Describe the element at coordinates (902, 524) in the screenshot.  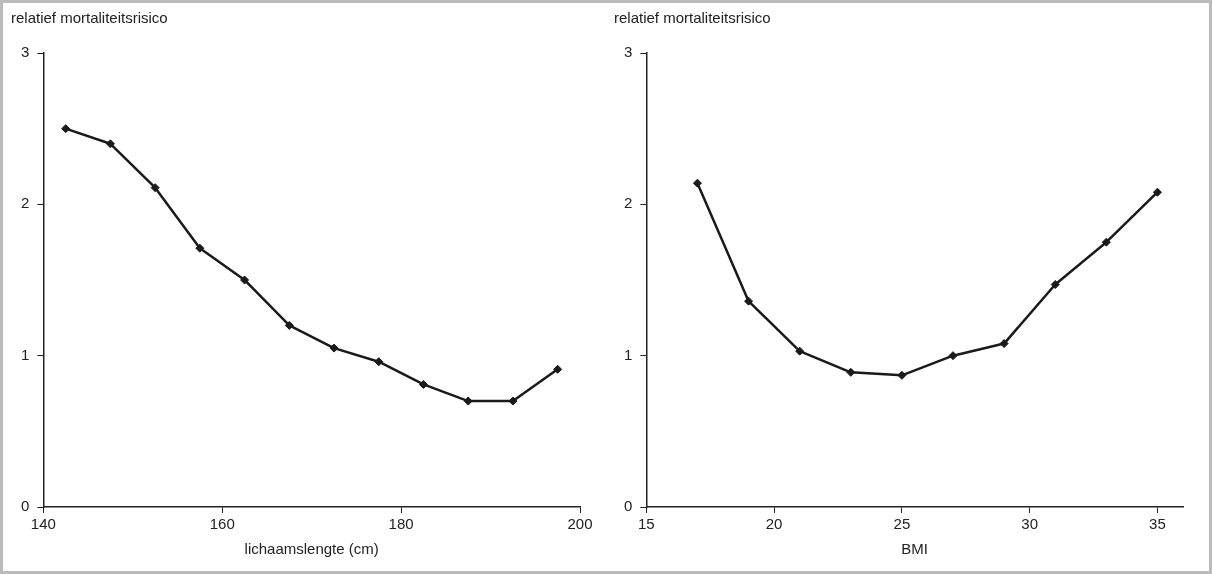
I see `x-tick-label: 25` at that location.